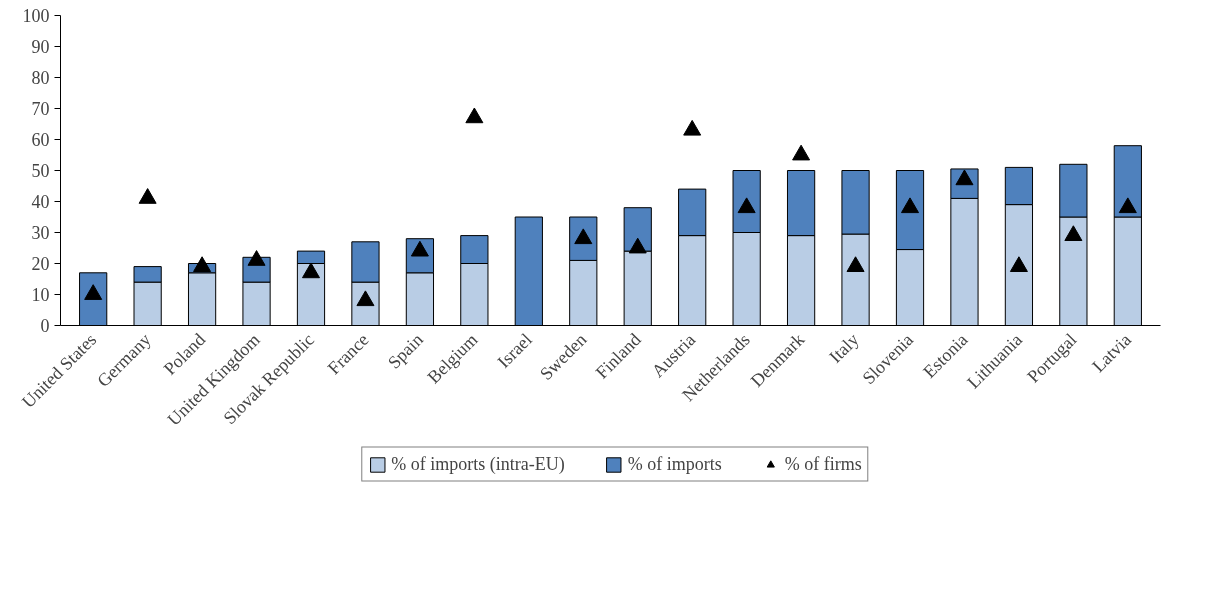 The image size is (1213, 604). Describe the element at coordinates (40, 295) in the screenshot. I see `y-tick-label: 10` at that location.